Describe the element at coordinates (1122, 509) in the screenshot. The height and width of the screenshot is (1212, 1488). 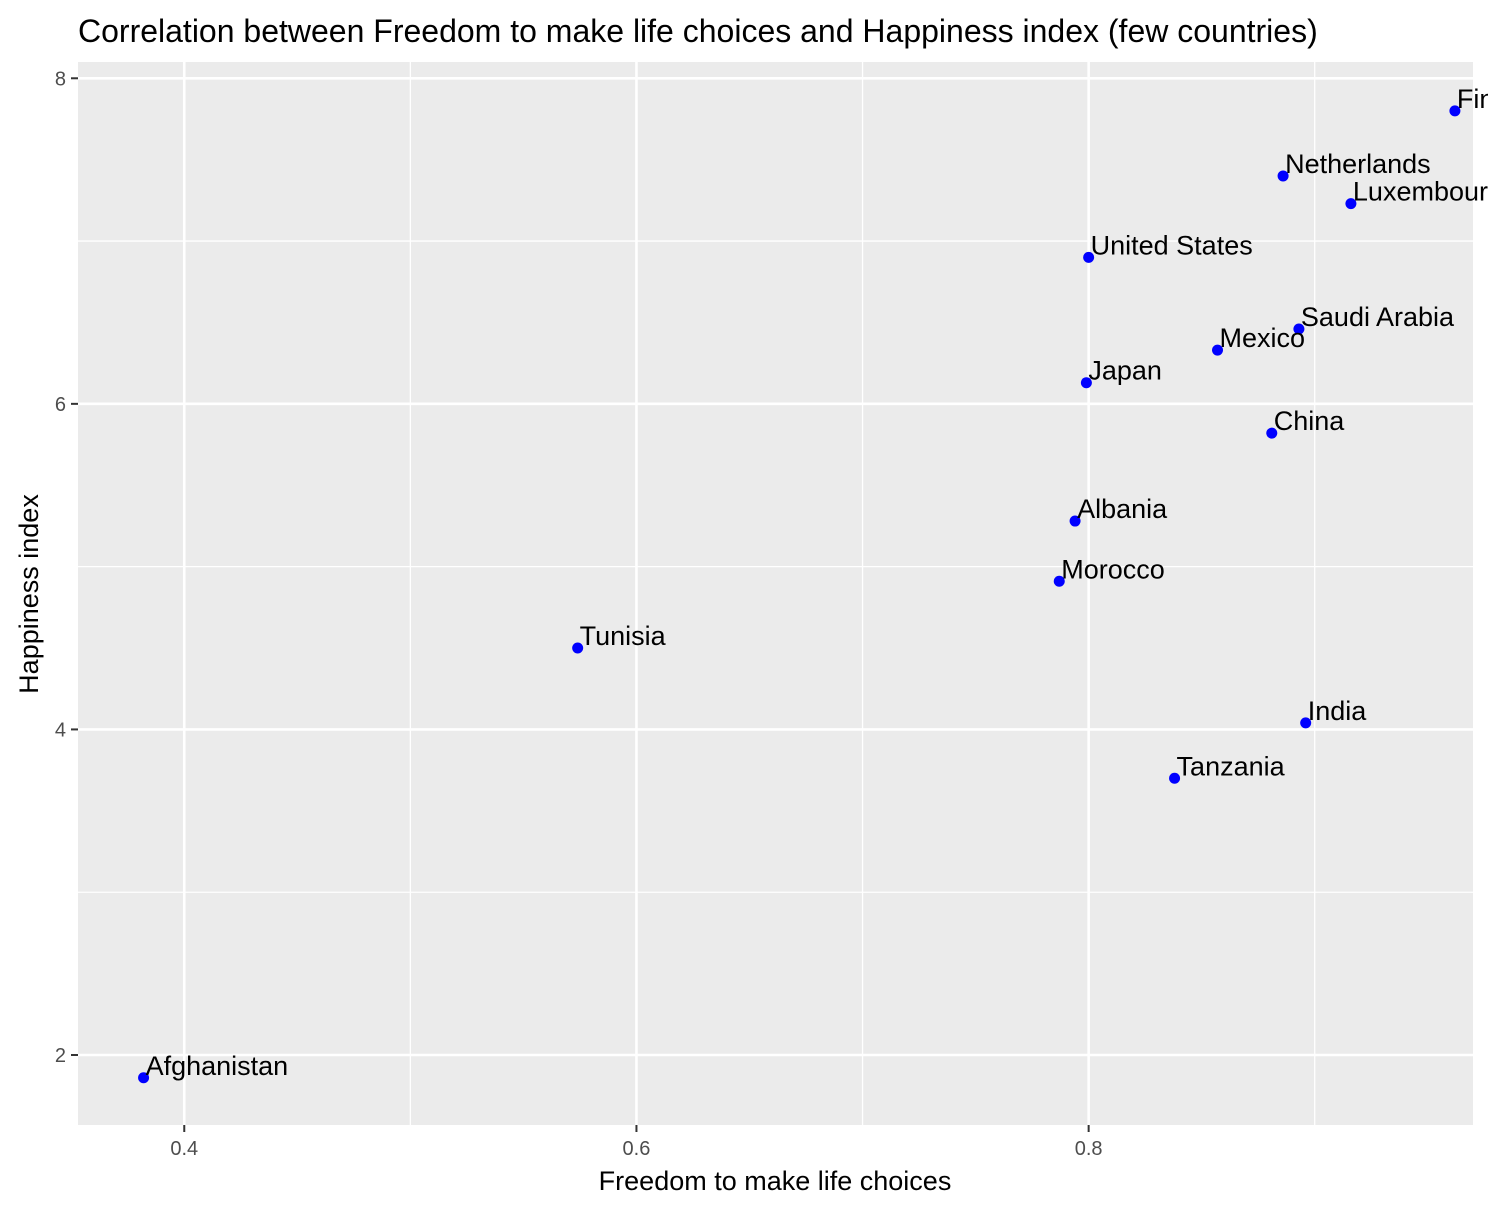
I see `data-point-label: Albania` at that location.